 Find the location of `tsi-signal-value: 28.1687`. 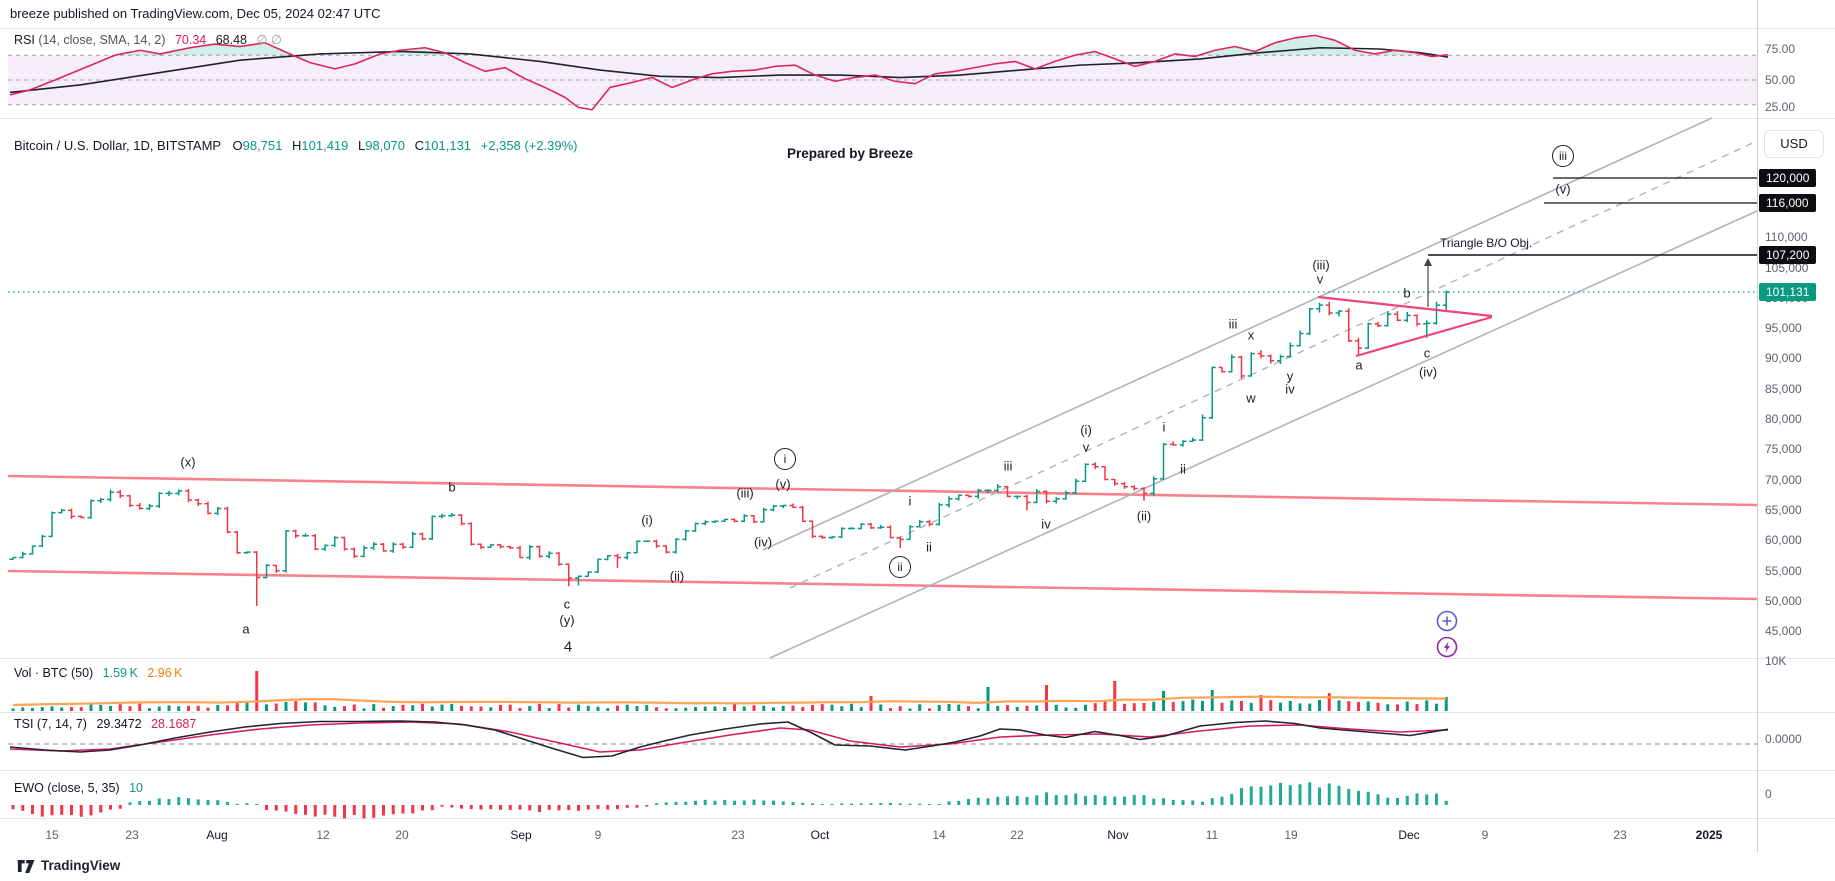

tsi-signal-value: 28.1687 is located at coordinates (174, 724).